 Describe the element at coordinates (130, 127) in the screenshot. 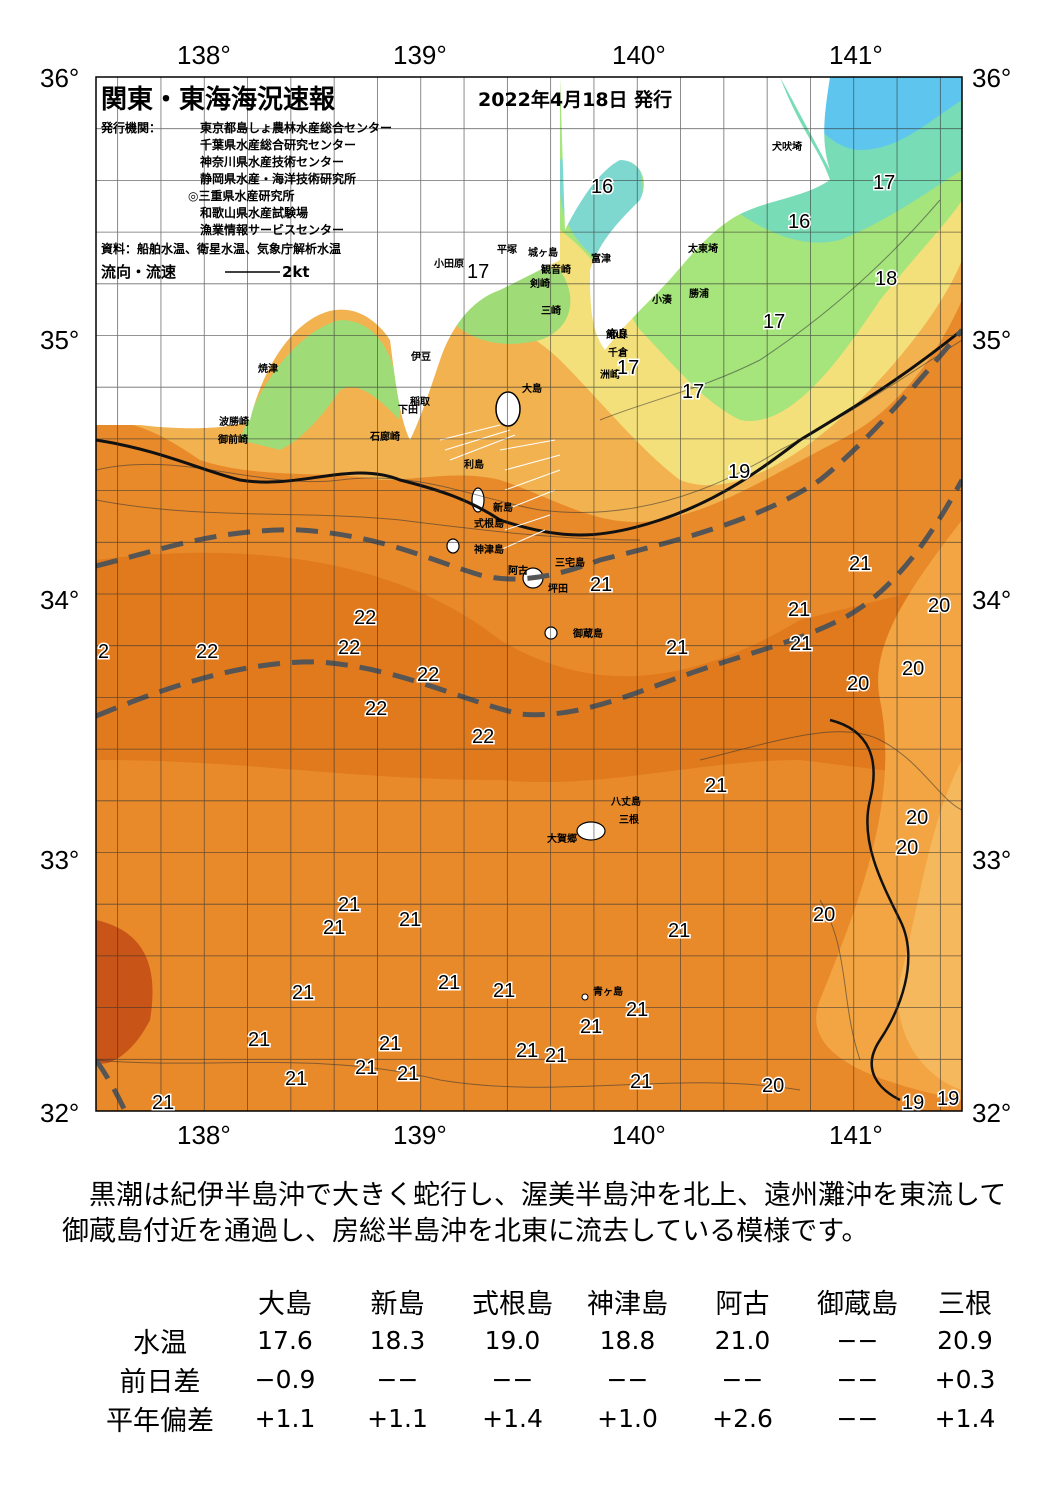

I see `issuer-label: 発行機関：` at that location.